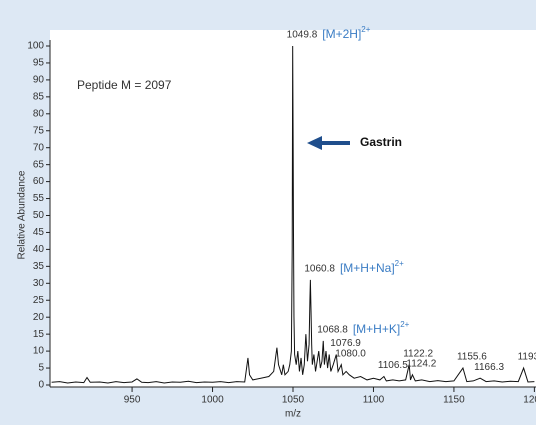  Describe the element at coordinates (293, 400) in the screenshot. I see `x-tick-label: 1050` at that location.